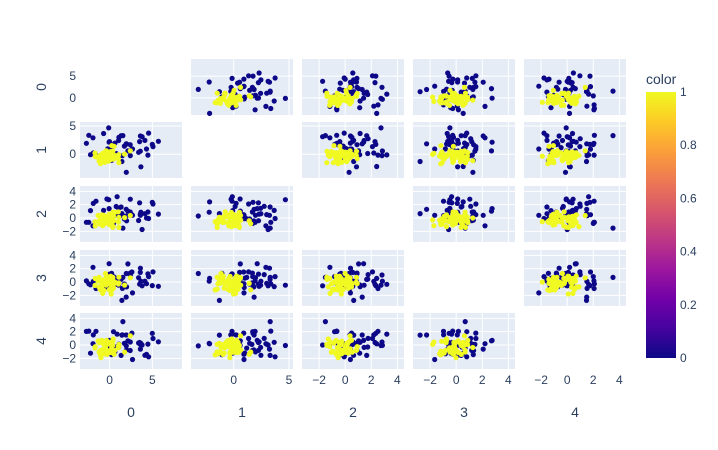 The image size is (718, 450). What do you see at coordinates (464, 412) in the screenshot?
I see `x-dimension-label: 3` at bounding box center [464, 412].